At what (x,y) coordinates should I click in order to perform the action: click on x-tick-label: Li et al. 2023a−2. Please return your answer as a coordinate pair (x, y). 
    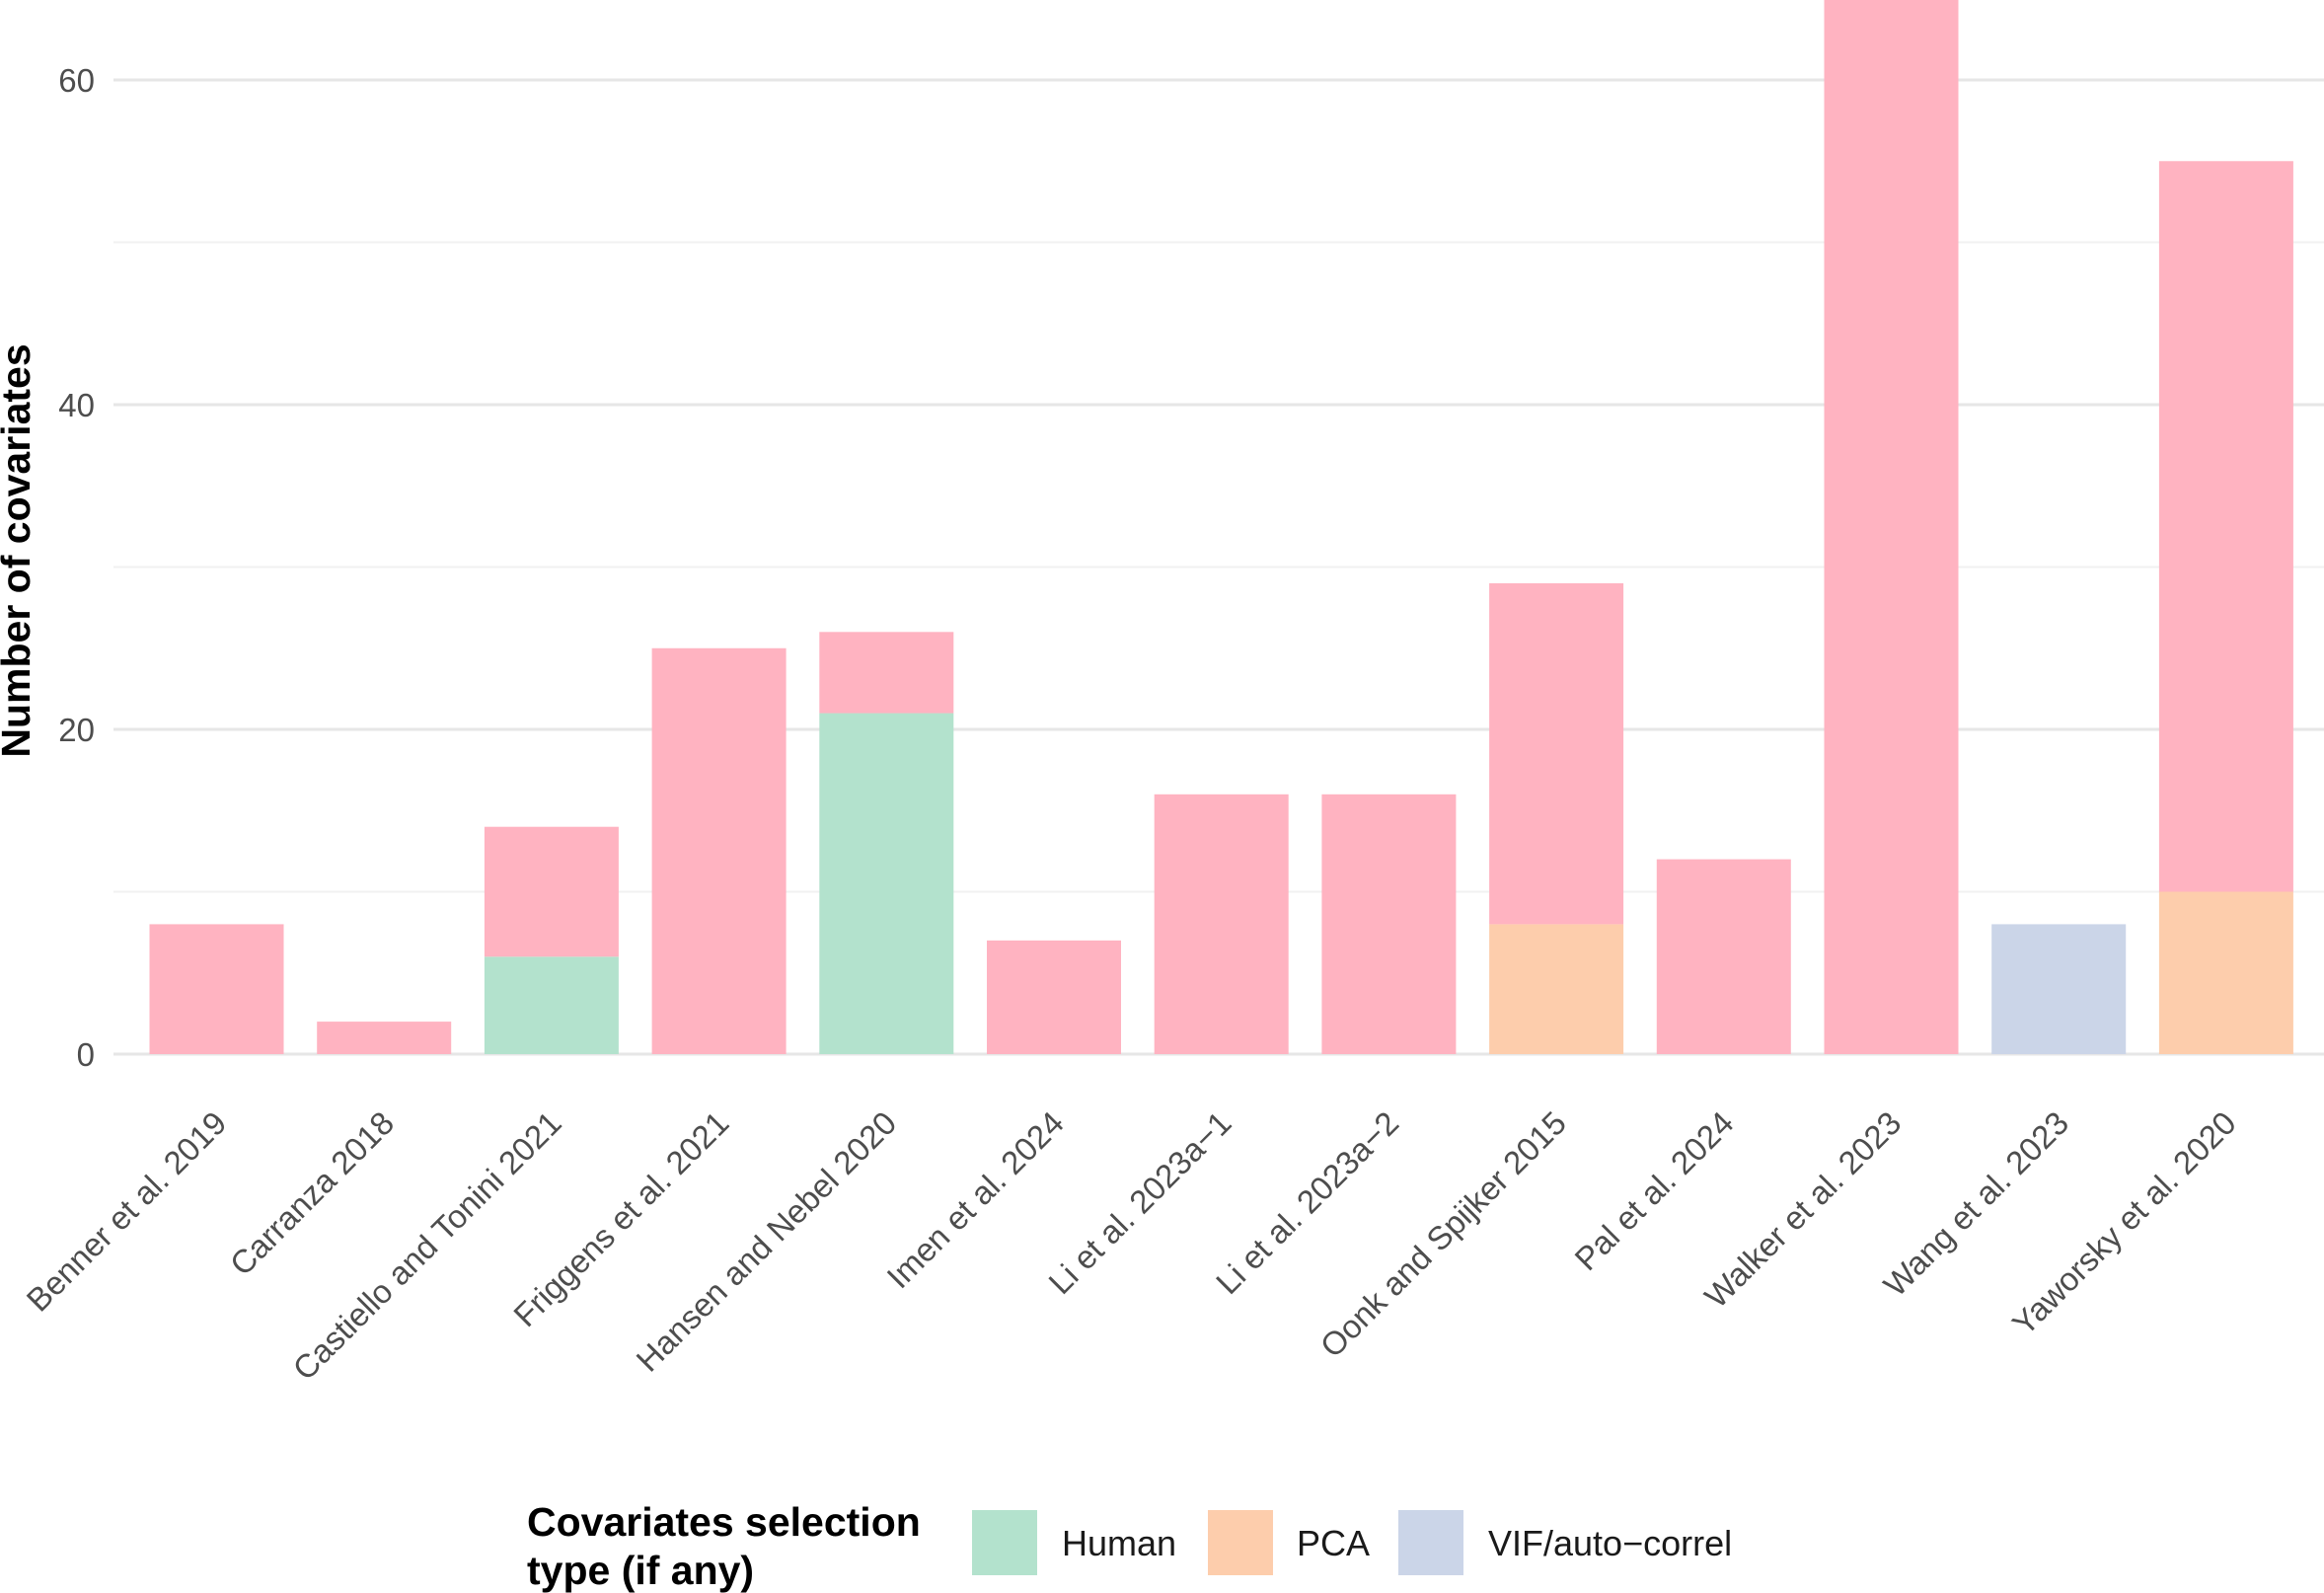
    Looking at the image, I should click on (1307, 1202).